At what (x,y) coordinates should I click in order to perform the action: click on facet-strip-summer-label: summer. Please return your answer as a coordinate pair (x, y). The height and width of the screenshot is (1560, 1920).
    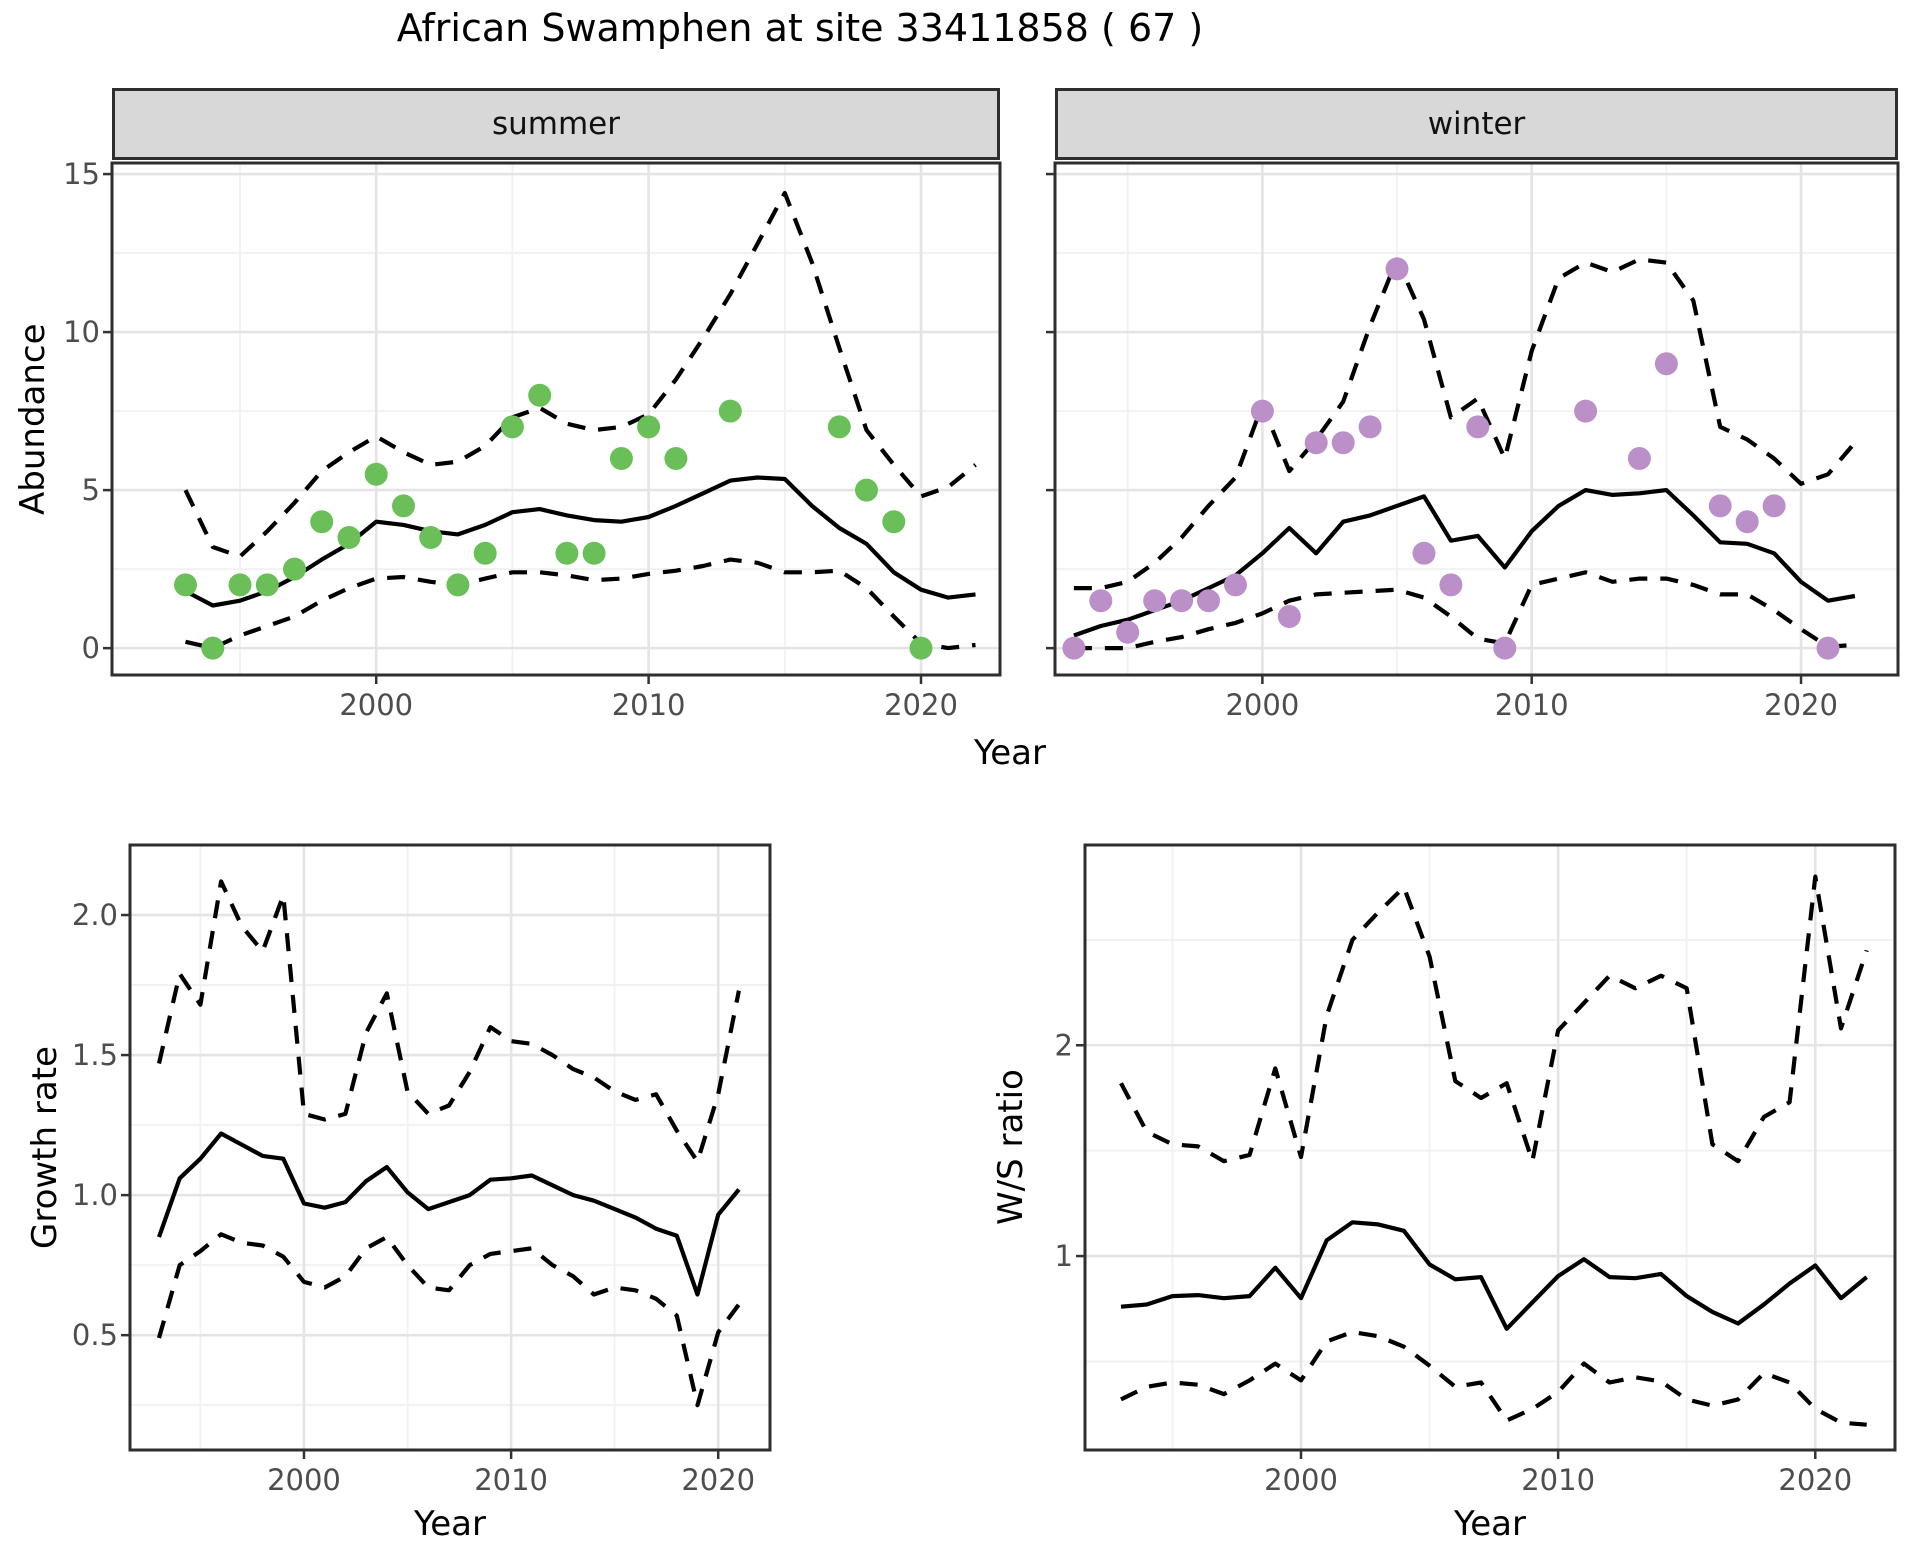
    Looking at the image, I should click on (555, 124).